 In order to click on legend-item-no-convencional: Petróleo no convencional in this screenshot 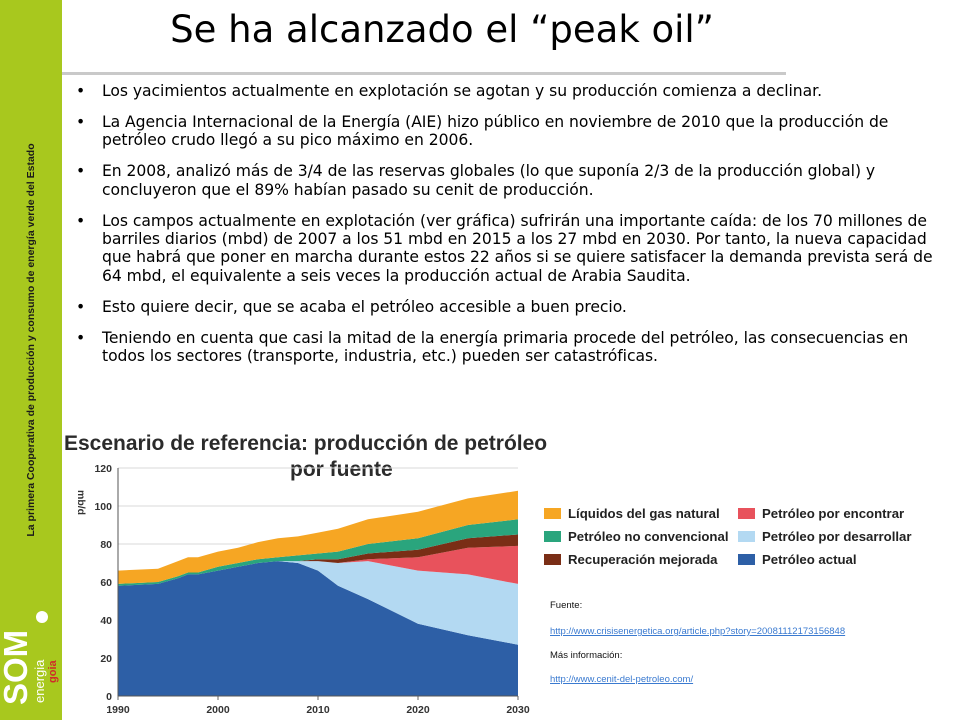, I will do `click(636, 536)`.